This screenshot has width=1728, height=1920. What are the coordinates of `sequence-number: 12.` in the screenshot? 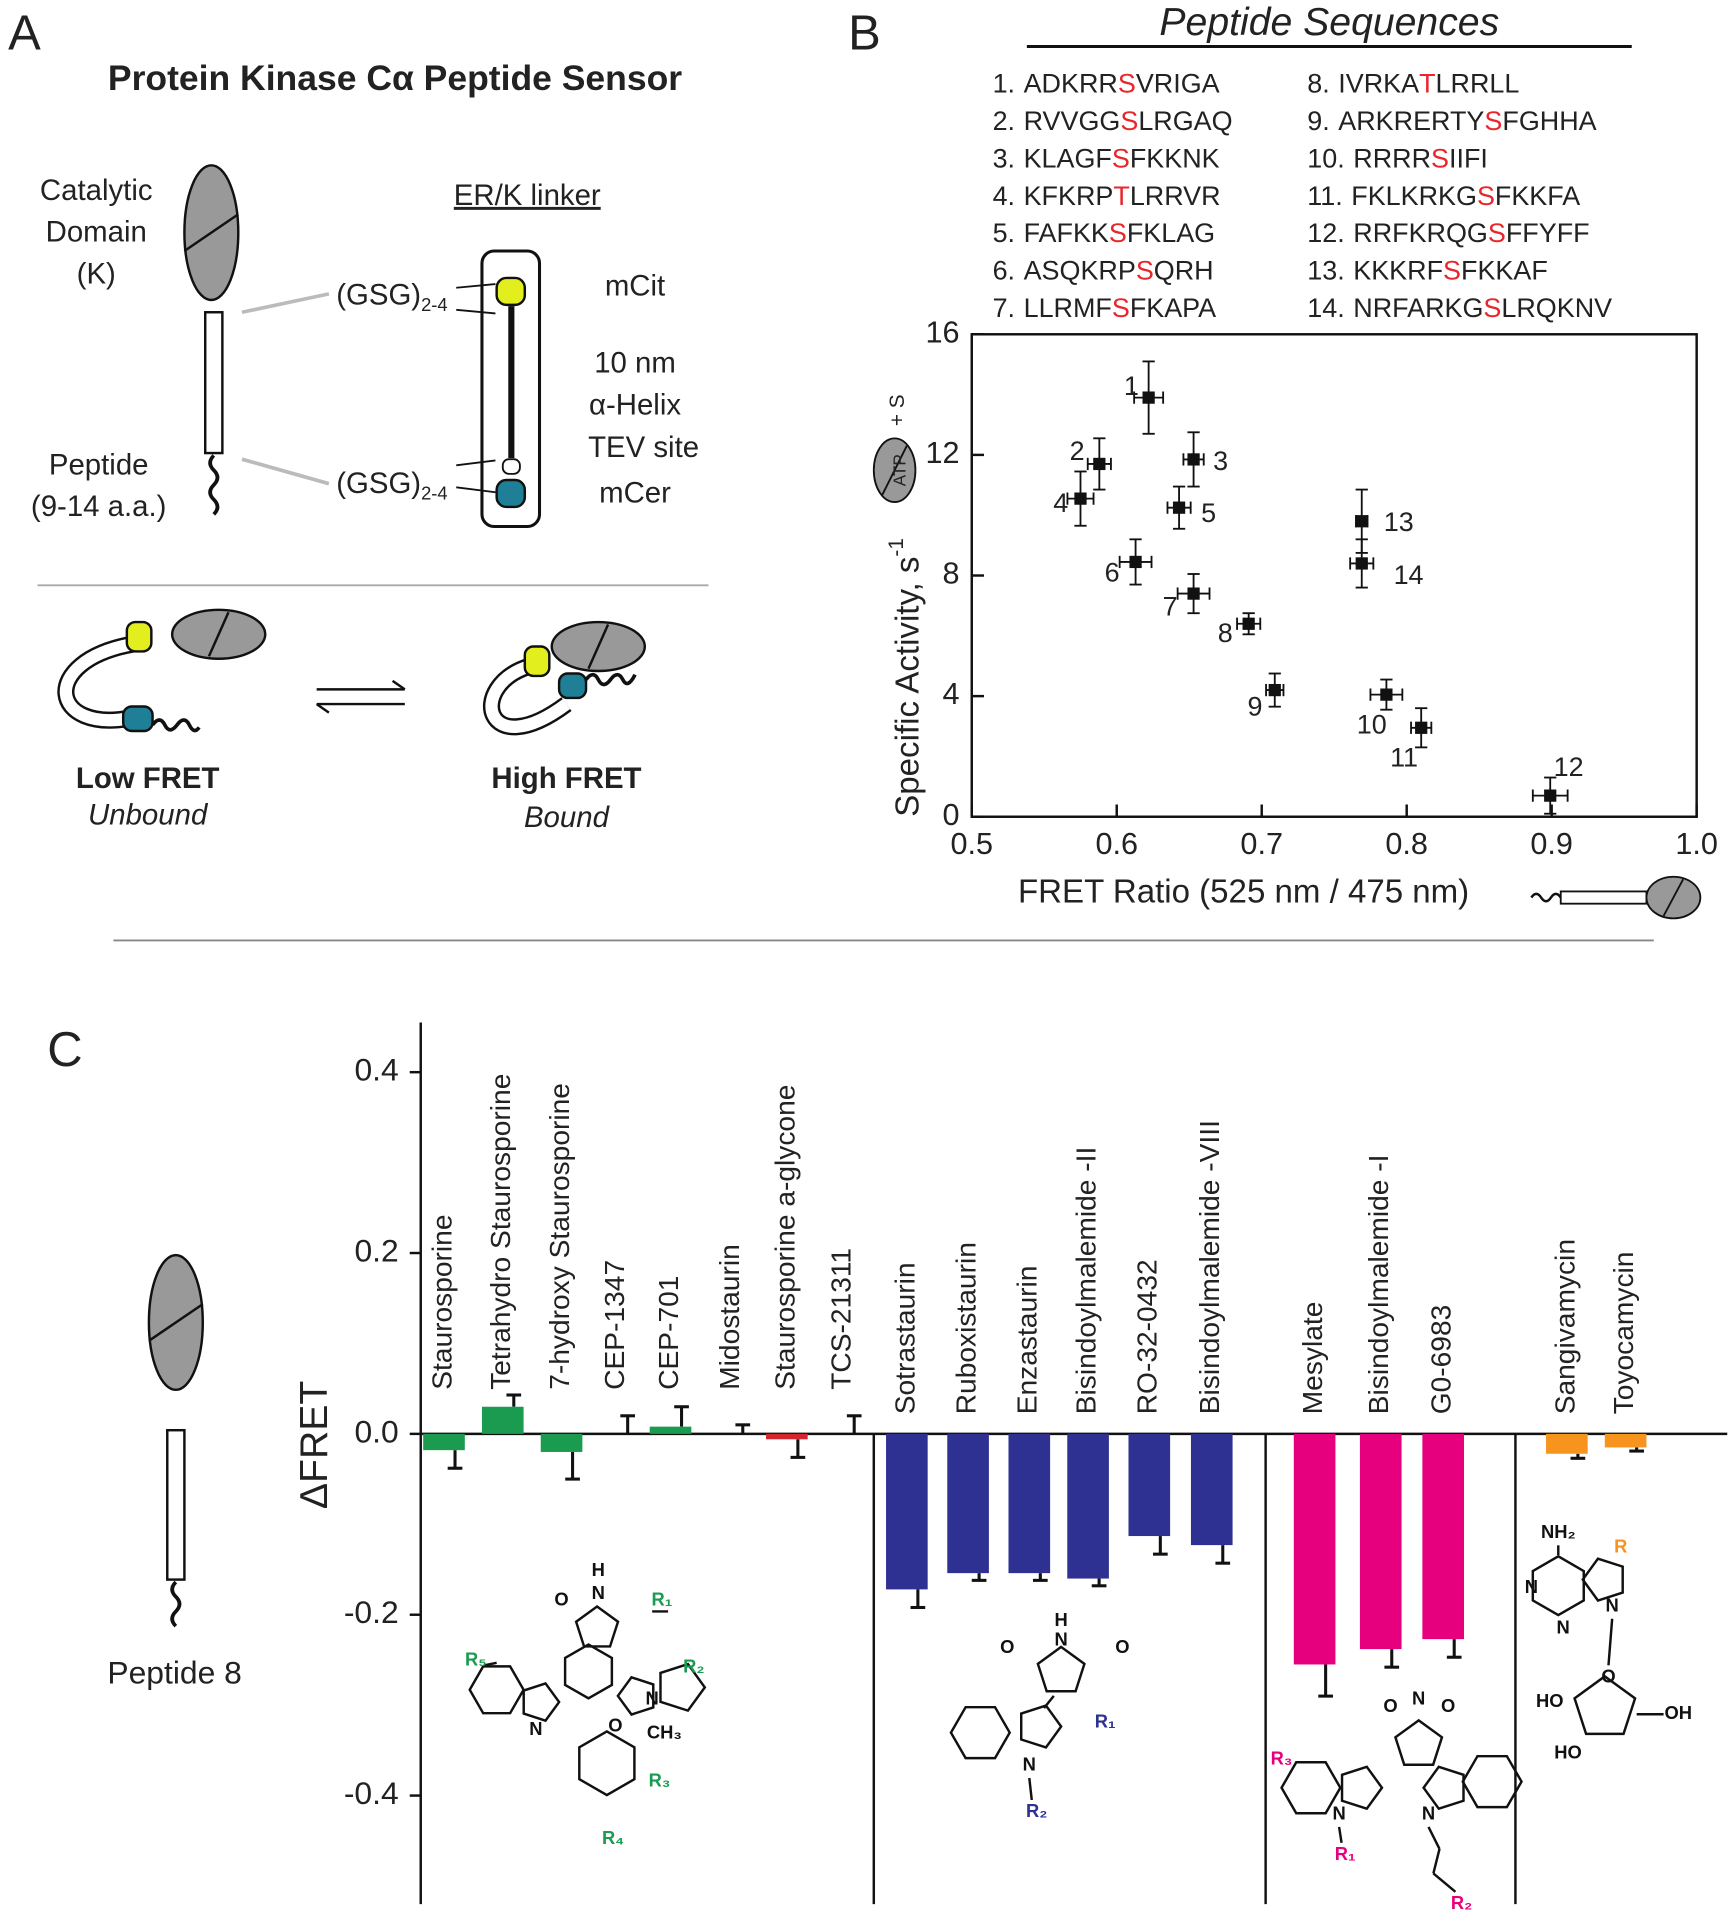 It's located at (1325, 233).